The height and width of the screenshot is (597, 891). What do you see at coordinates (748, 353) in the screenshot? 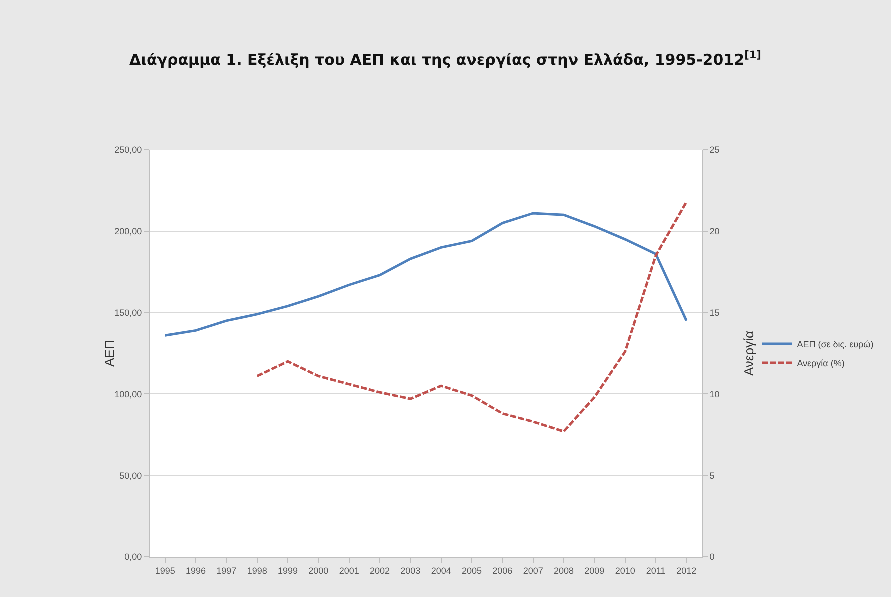
I see `y2-axis-title: Ανεργία` at bounding box center [748, 353].